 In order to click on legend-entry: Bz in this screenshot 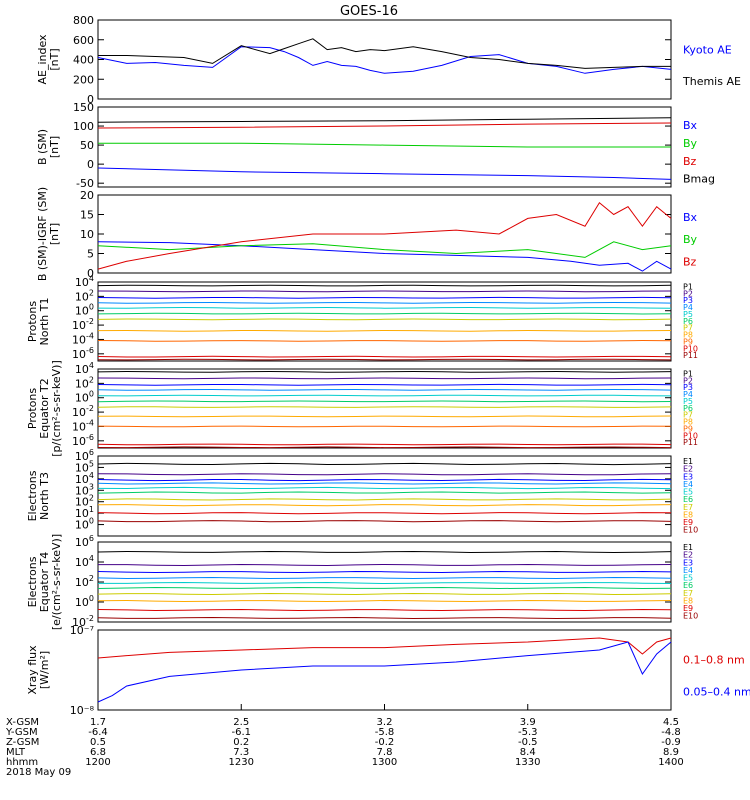, I will do `click(690, 261)`.